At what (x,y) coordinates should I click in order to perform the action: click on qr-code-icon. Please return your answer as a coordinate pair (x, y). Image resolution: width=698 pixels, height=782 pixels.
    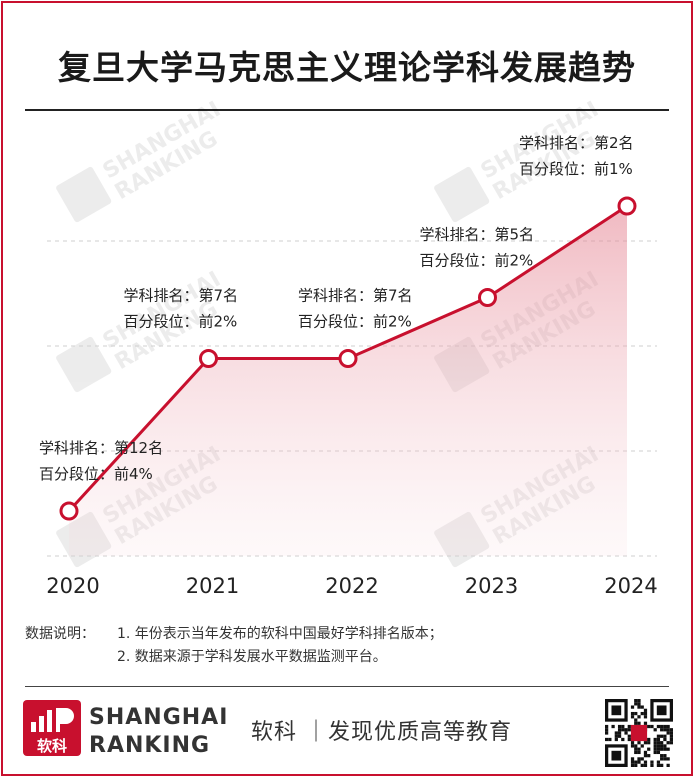
    Looking at the image, I should click on (639, 733).